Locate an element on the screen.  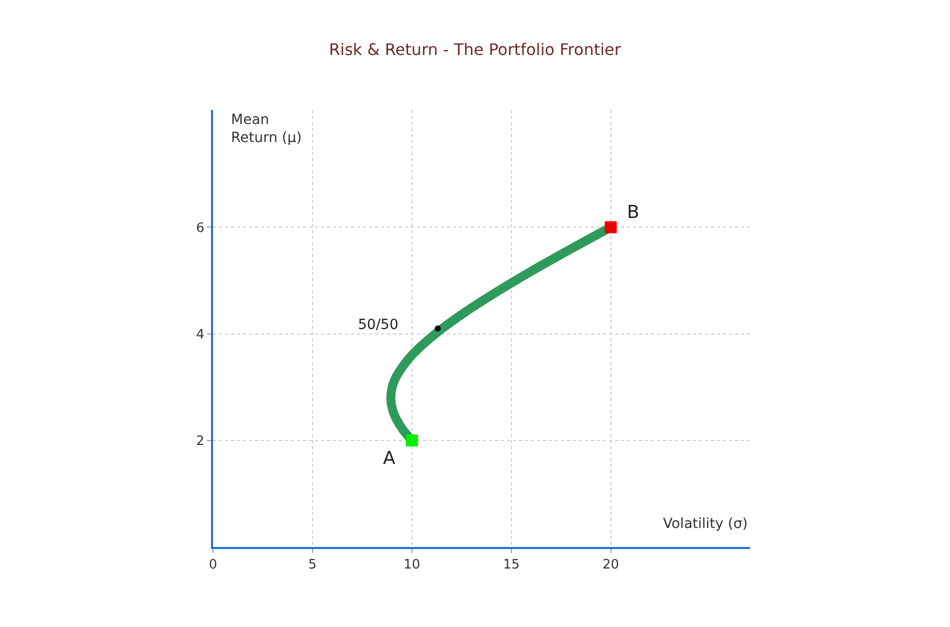
y-tick-label: 6 is located at coordinates (200, 228).